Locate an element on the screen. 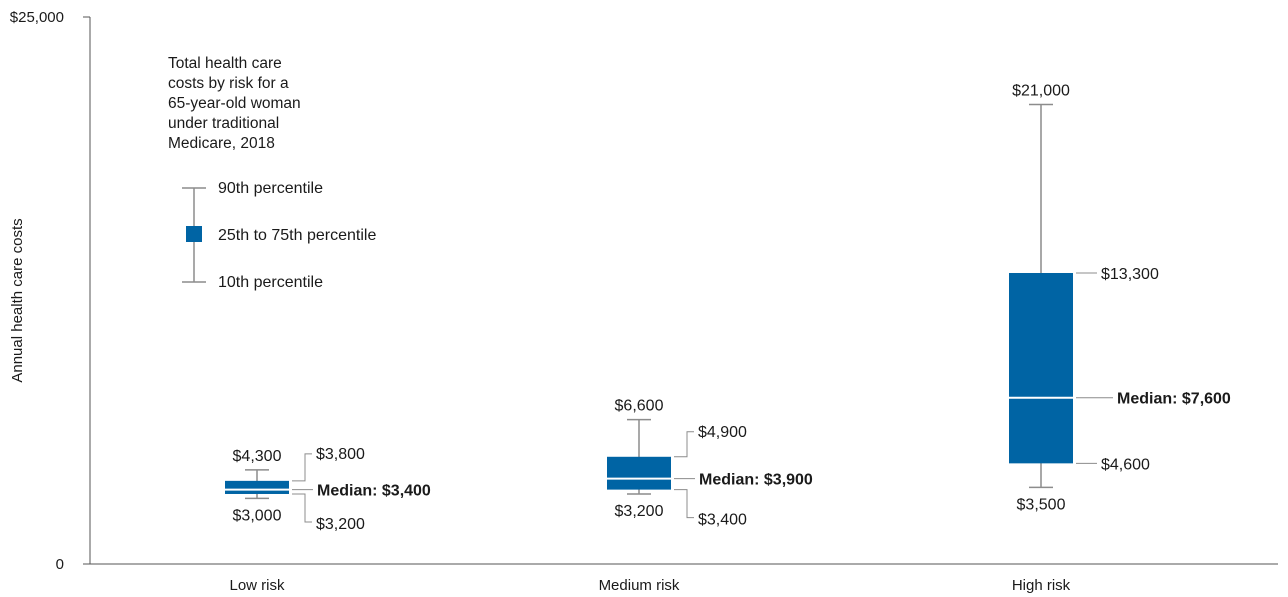  x-category-label: High risk is located at coordinates (1041, 585).